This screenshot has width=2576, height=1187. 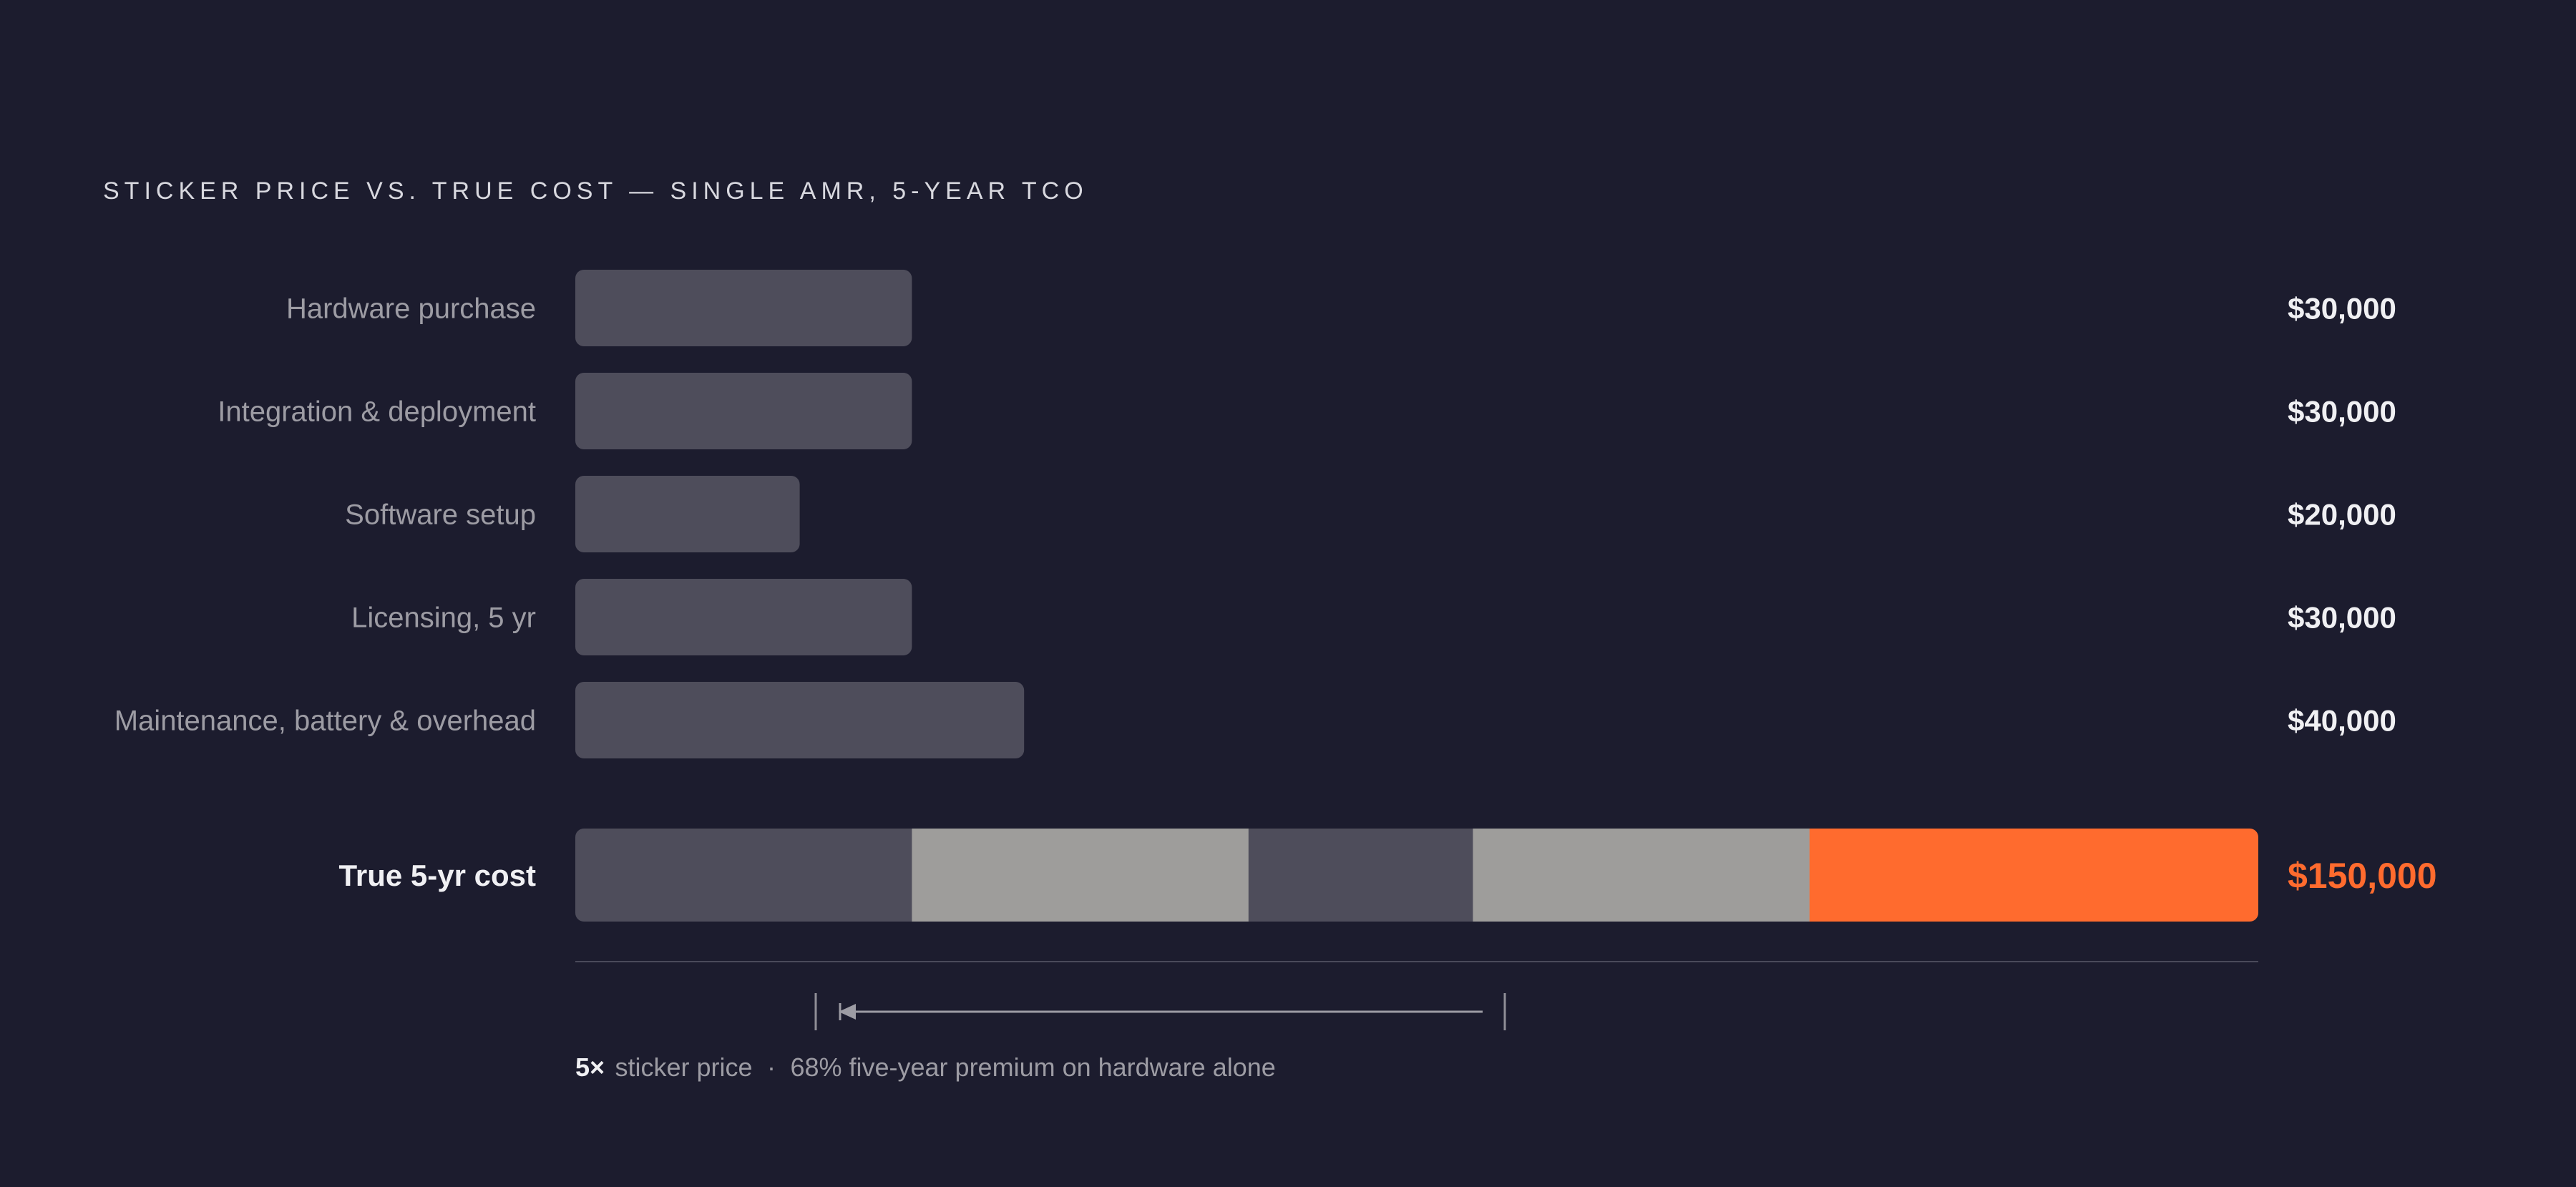 What do you see at coordinates (1370, 514) in the screenshot?
I see `row-2: Software setup $20,000` at bounding box center [1370, 514].